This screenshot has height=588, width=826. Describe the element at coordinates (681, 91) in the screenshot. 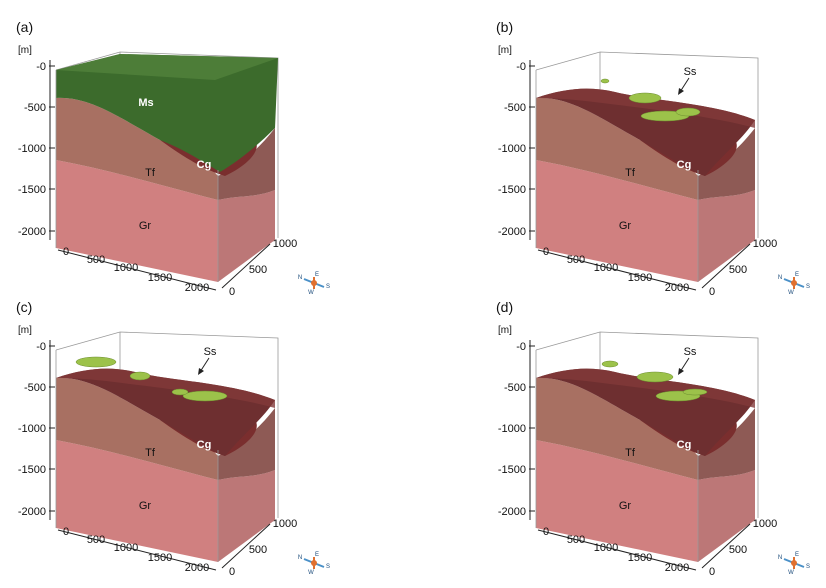

I see `ss-pointer-head` at that location.